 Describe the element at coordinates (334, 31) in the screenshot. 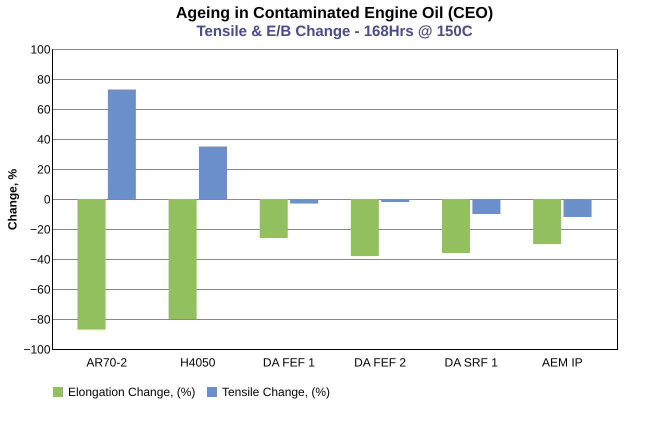

I see `chart-subtitle: Tensile & E/B Change - 168Hrs @ 150C` at that location.